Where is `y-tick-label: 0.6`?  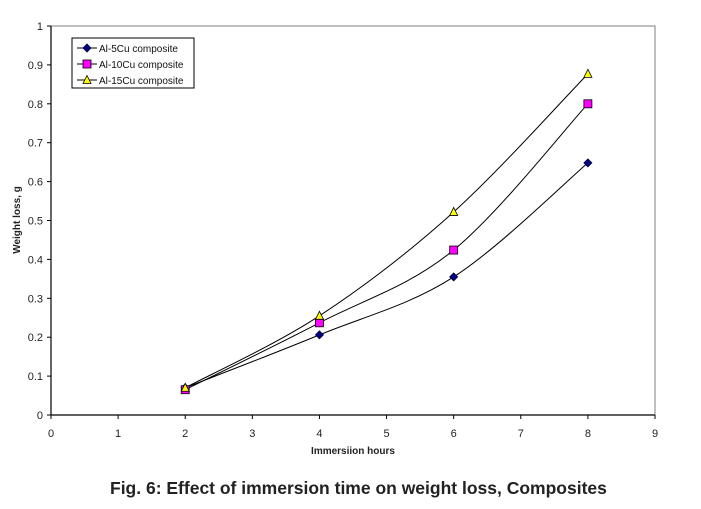
y-tick-label: 0.6 is located at coordinates (35, 183).